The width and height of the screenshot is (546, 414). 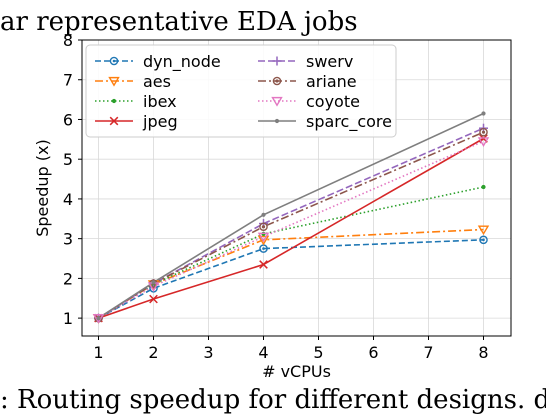 What do you see at coordinates (160, 121) in the screenshot?
I see `legend-label-jpeg: jpeg` at bounding box center [160, 121].